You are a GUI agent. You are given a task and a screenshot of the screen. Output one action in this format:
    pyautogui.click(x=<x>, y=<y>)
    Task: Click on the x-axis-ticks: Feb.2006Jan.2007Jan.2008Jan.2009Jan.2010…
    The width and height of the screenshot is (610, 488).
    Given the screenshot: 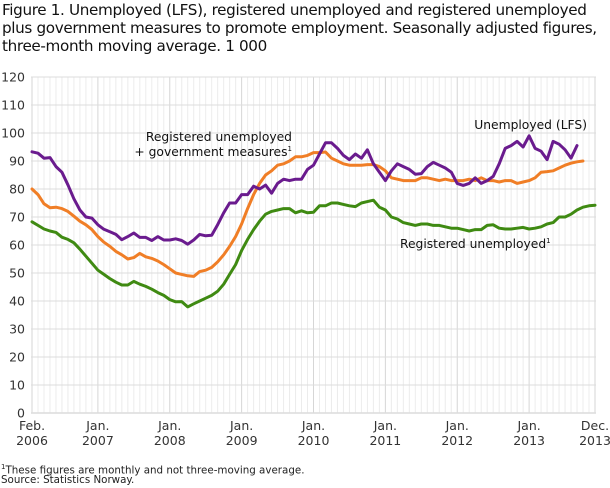 What is the action you would take?
    pyautogui.click(x=313, y=433)
    